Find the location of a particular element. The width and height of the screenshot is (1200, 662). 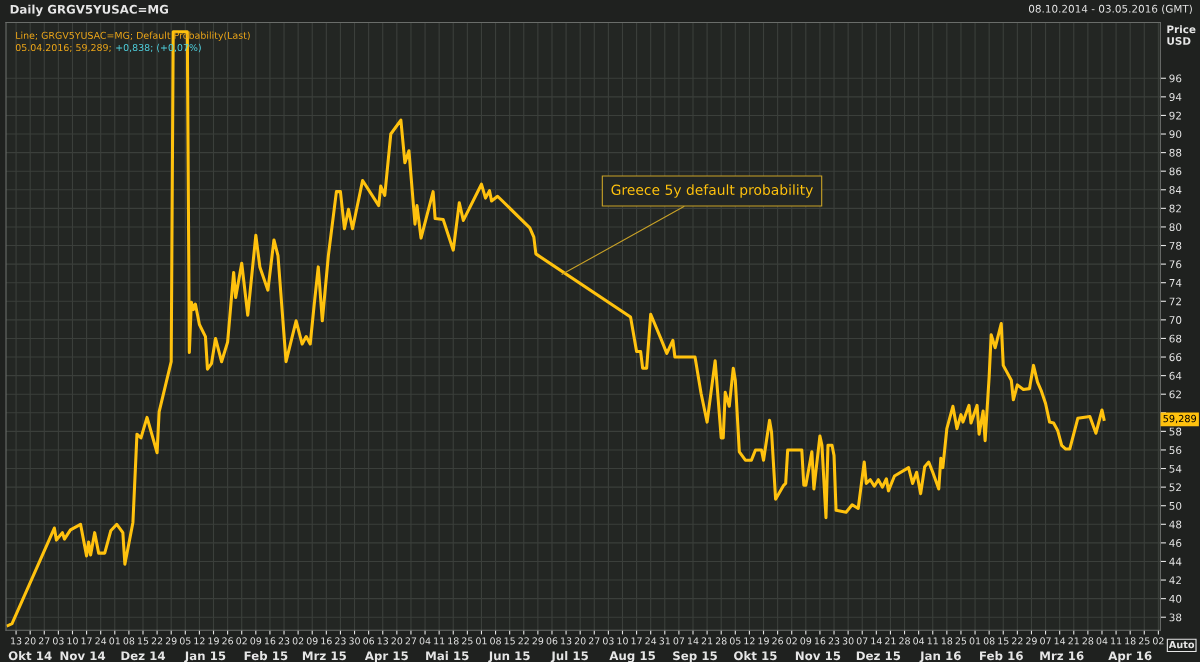

annotation: 05.04.2016; 59,289; is located at coordinates (63, 48).